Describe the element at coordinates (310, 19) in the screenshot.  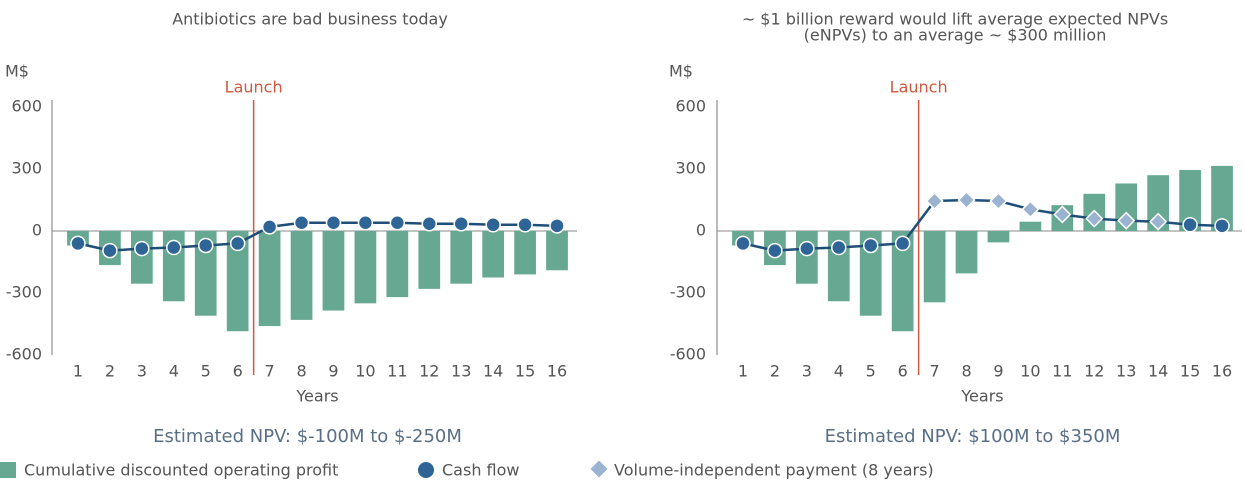
I see `chart-title: Antibiotics are bad business today` at that location.